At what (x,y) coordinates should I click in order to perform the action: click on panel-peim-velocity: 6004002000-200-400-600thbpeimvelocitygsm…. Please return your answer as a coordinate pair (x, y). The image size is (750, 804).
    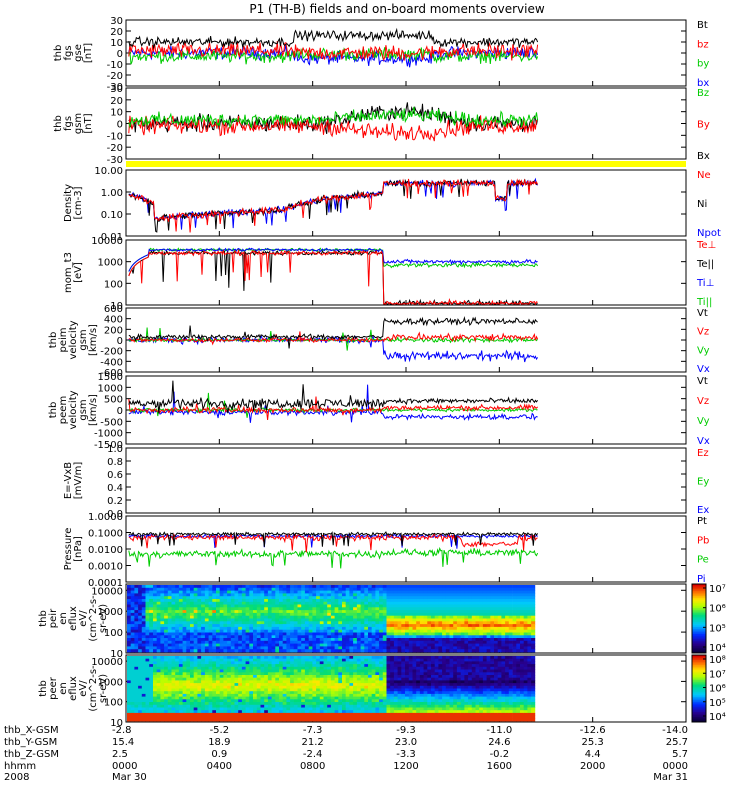
    Looking at the image, I should click on (379, 341).